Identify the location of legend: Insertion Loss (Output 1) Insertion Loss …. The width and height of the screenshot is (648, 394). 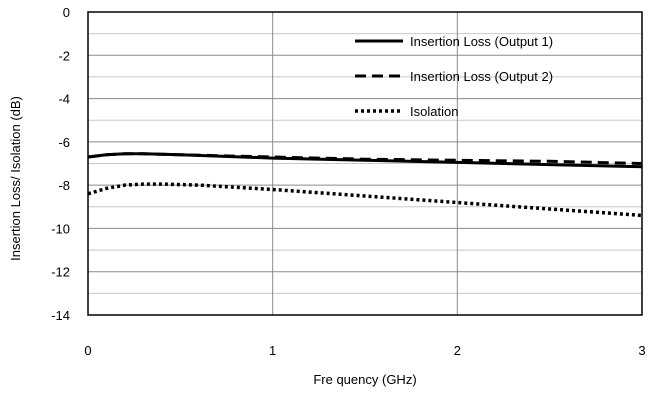
(454, 76).